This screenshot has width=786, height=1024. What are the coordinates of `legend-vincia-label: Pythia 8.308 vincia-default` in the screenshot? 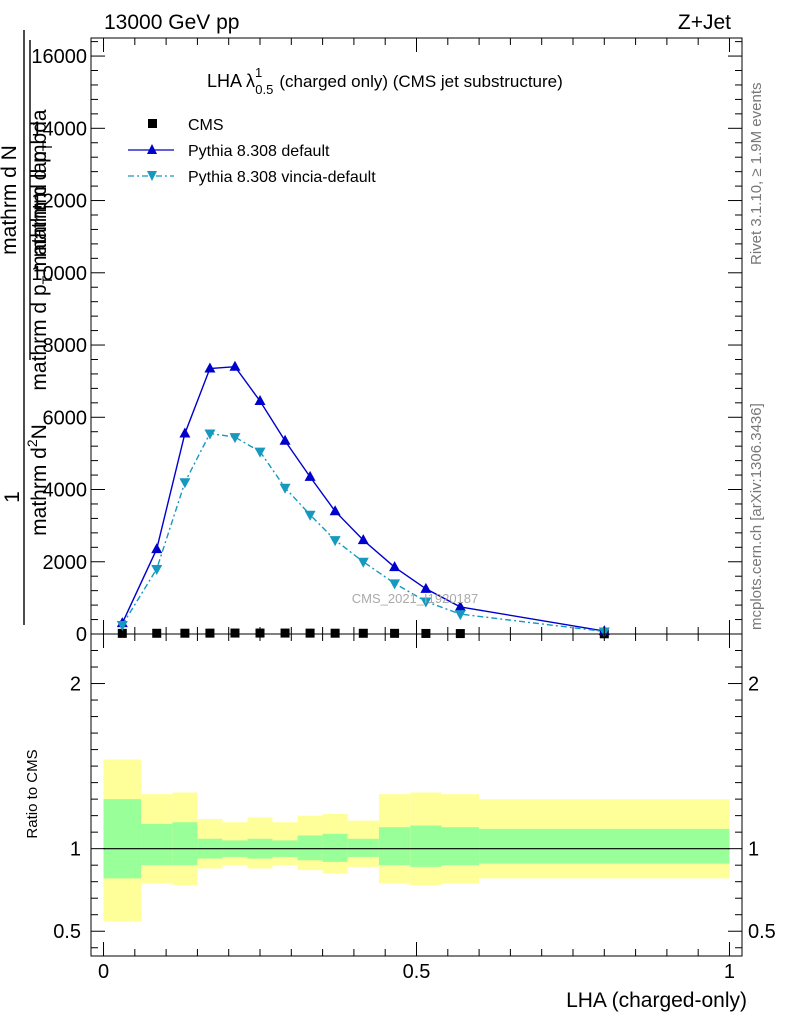 It's located at (282, 177).